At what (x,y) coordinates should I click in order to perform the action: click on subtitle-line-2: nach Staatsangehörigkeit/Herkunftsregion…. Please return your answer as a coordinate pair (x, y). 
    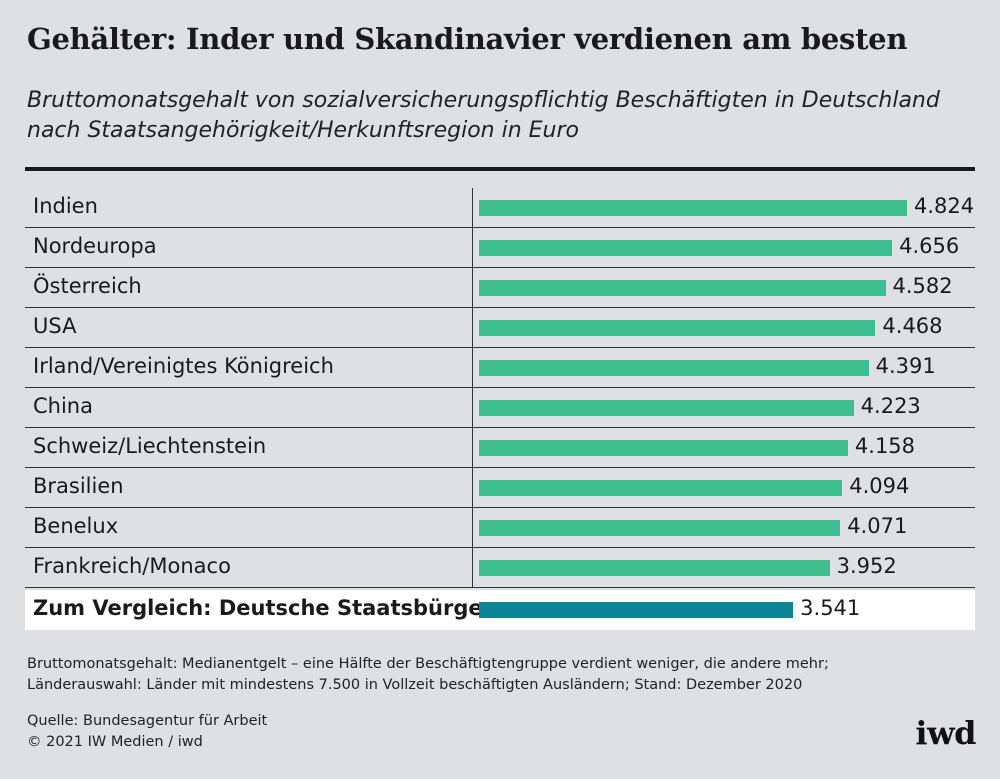
    Looking at the image, I should click on (303, 130).